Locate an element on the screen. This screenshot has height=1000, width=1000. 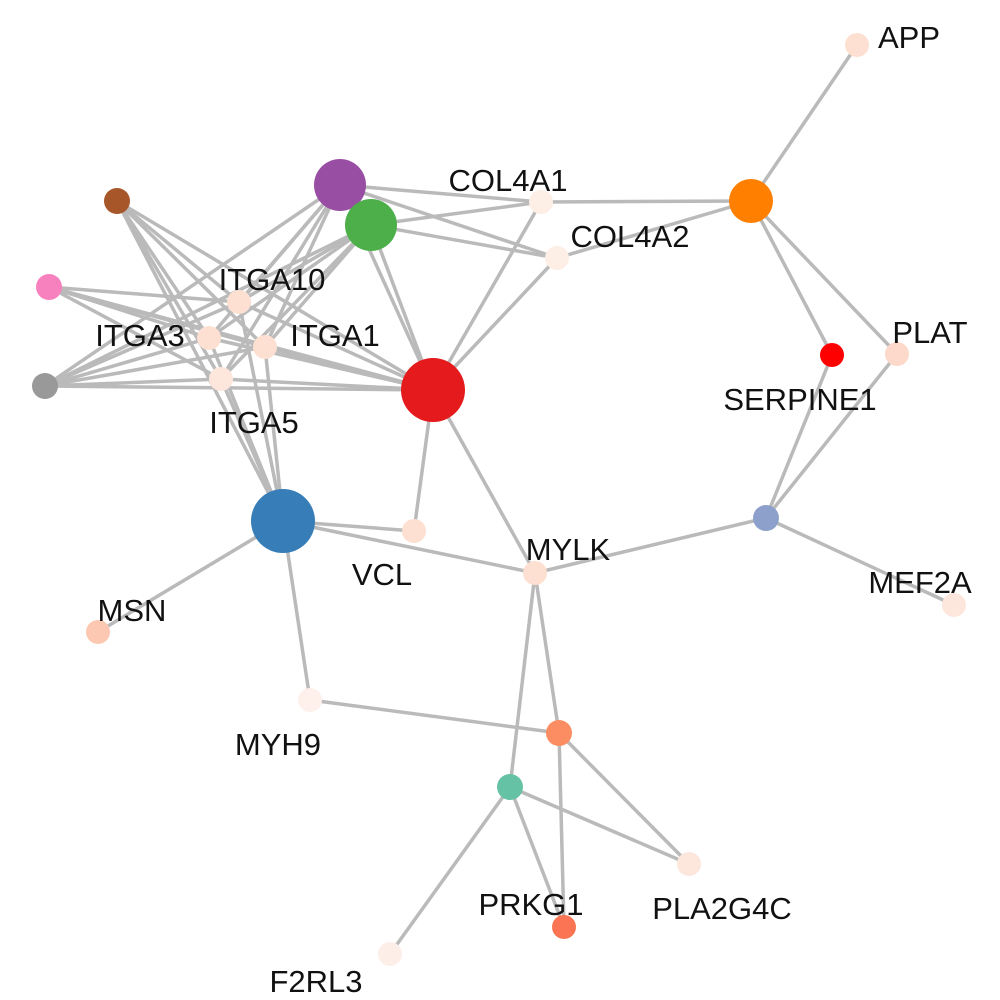
node-label-app: APP is located at coordinates (909, 37).